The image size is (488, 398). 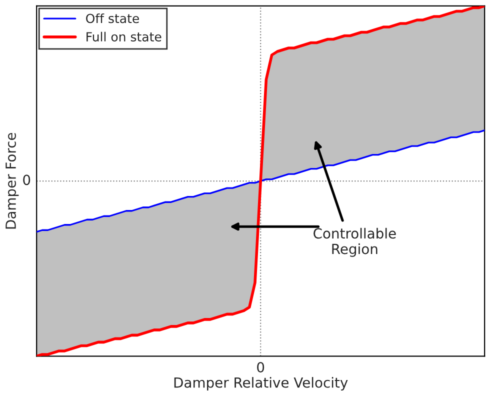 I want to click on legend-label: Off state, so click(x=112, y=18).